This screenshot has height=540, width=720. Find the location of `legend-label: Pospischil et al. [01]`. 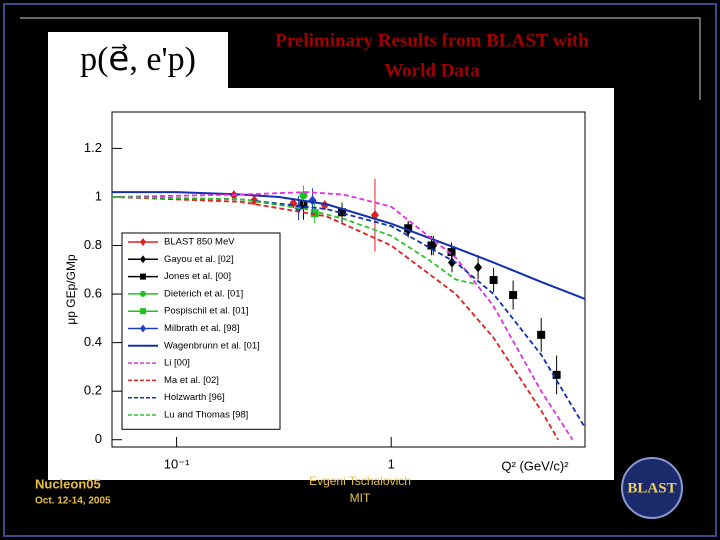

legend-label: Pospischil et al. [01] is located at coordinates (206, 311).